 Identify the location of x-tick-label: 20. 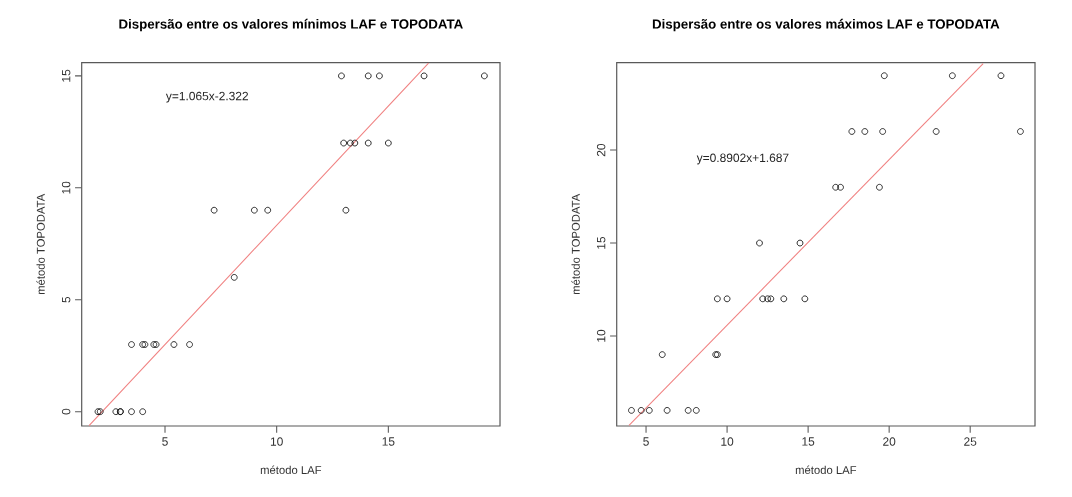
(889, 441).